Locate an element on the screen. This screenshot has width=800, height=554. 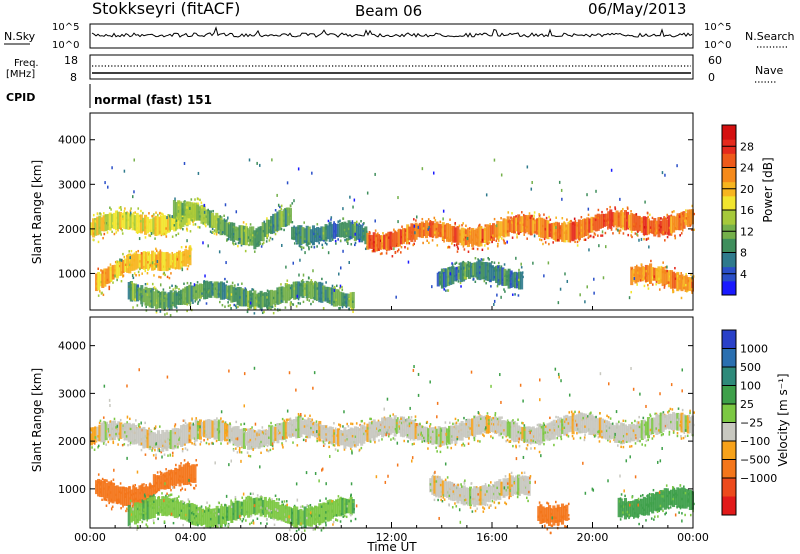
date-label: 06/May/2013 is located at coordinates (637, 9).